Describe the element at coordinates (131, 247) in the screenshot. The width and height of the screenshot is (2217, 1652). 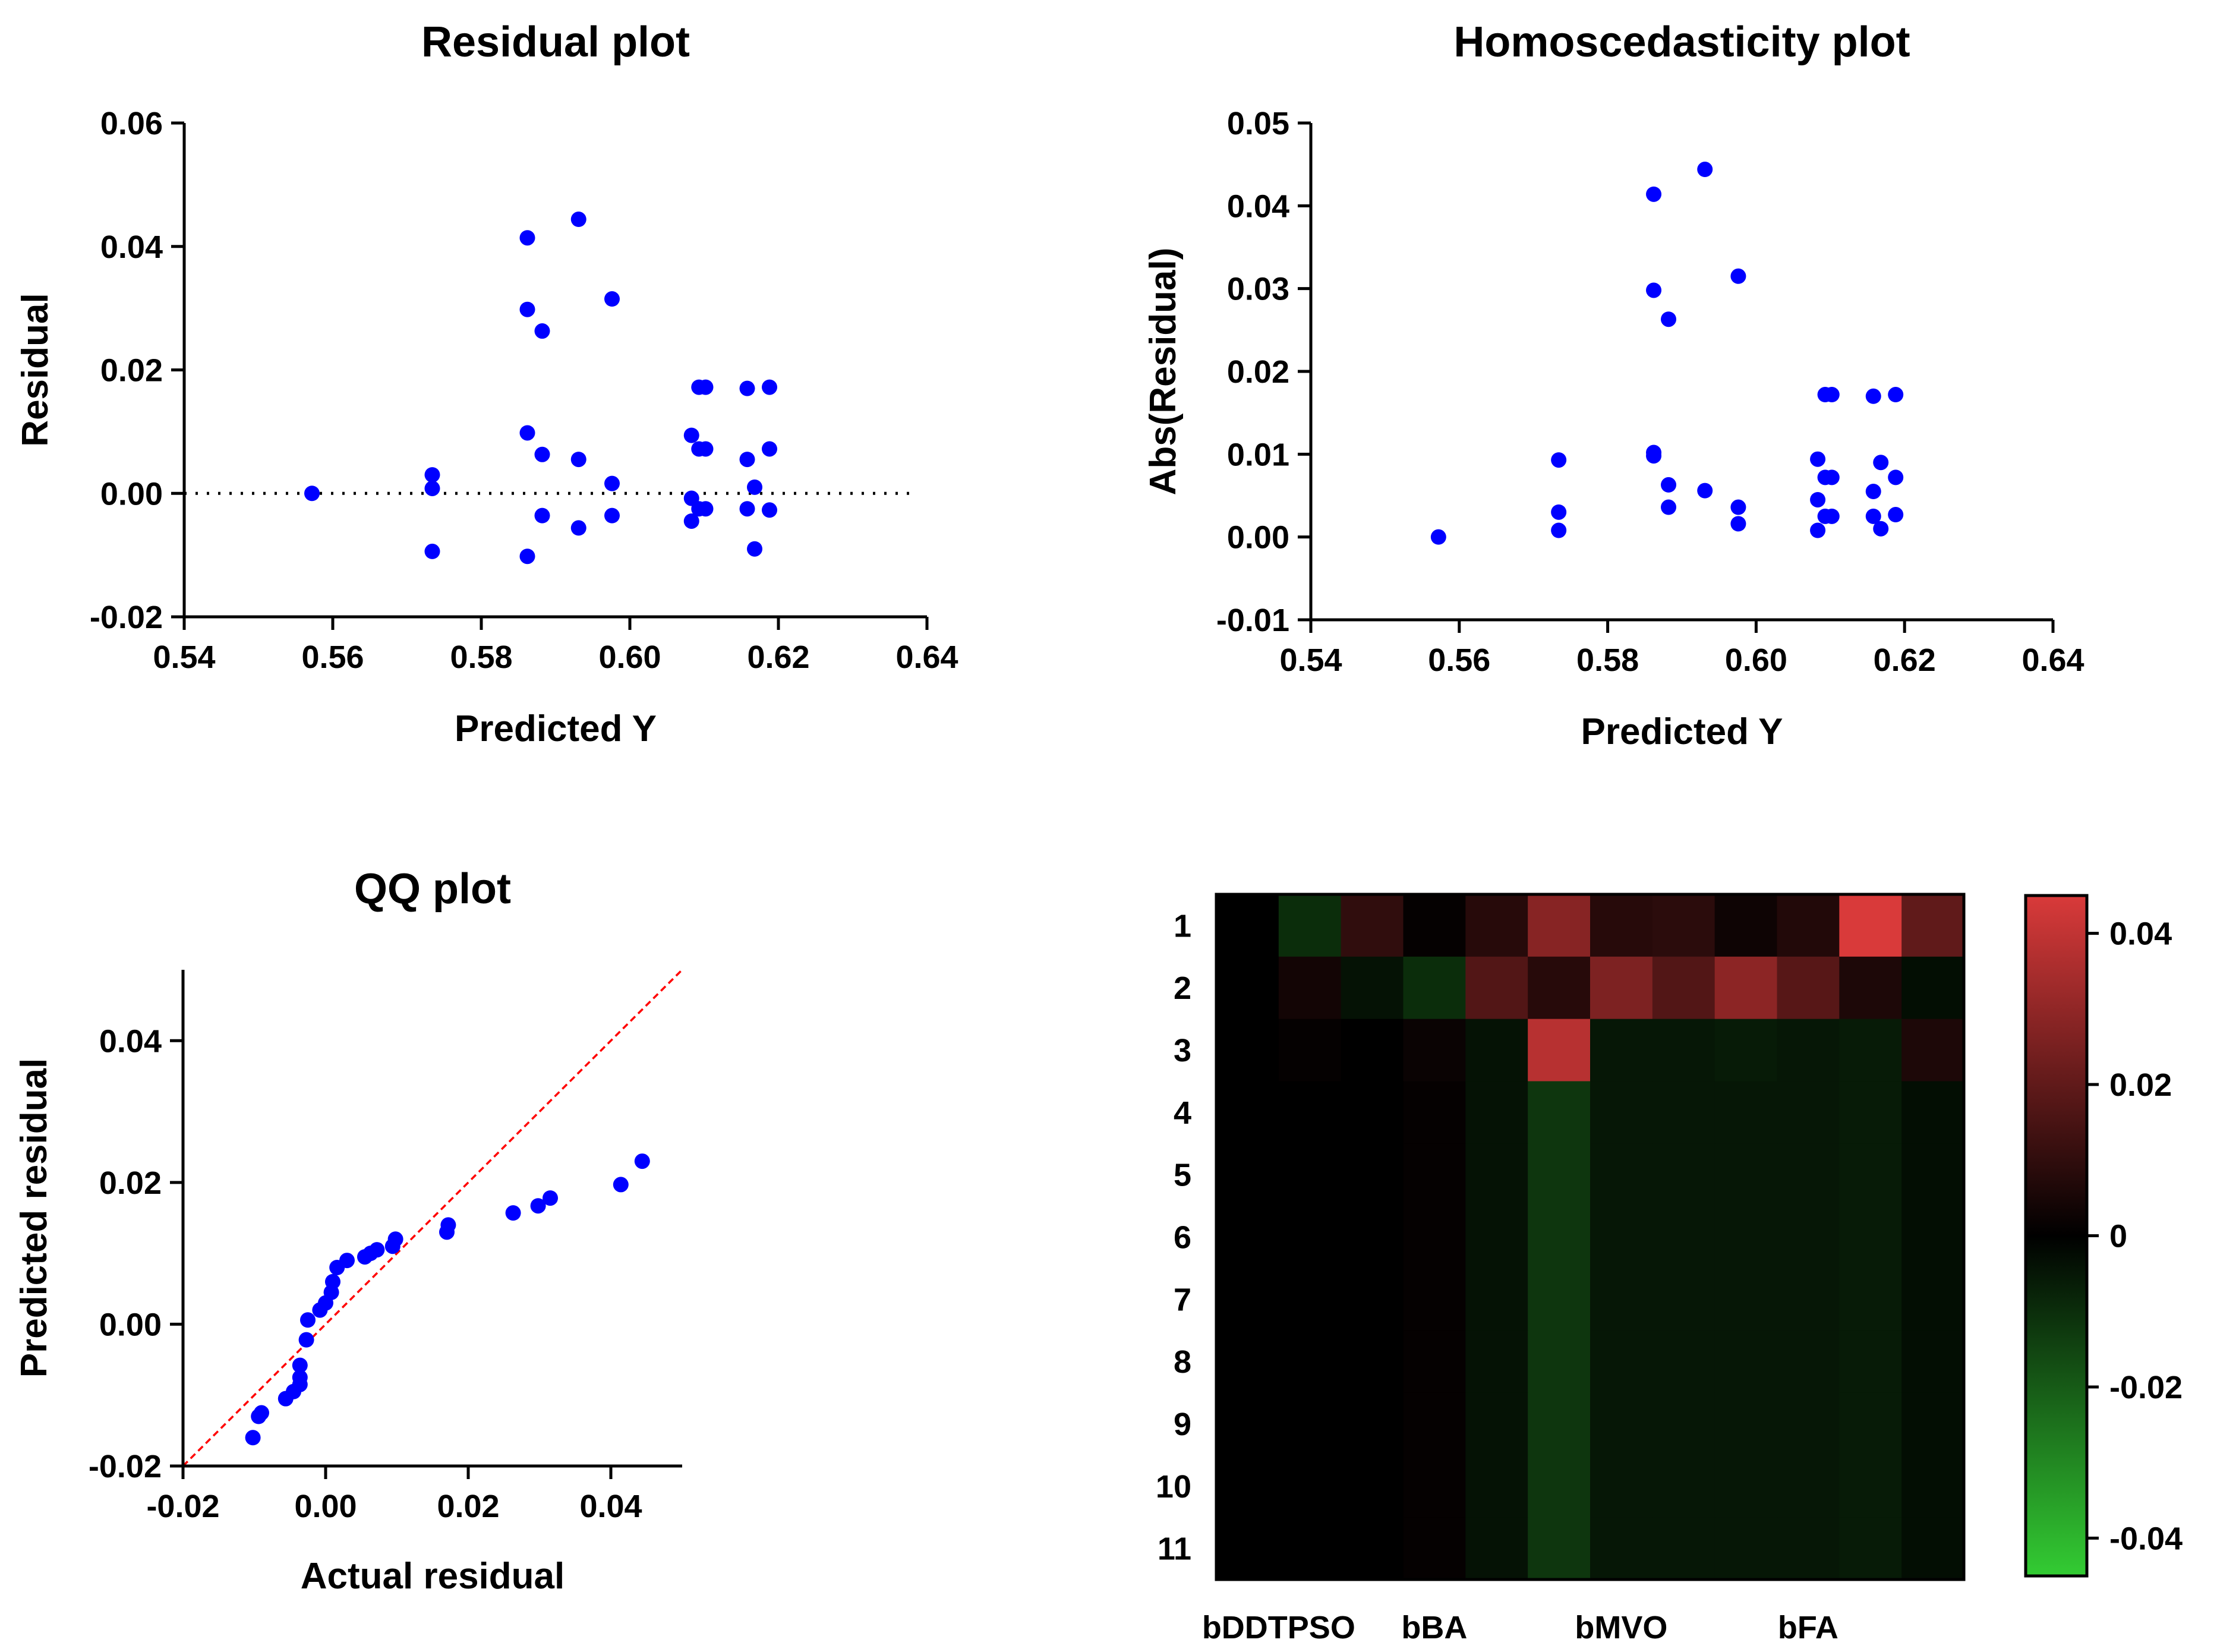
I see `residual-y-tick-label: 0.04` at that location.